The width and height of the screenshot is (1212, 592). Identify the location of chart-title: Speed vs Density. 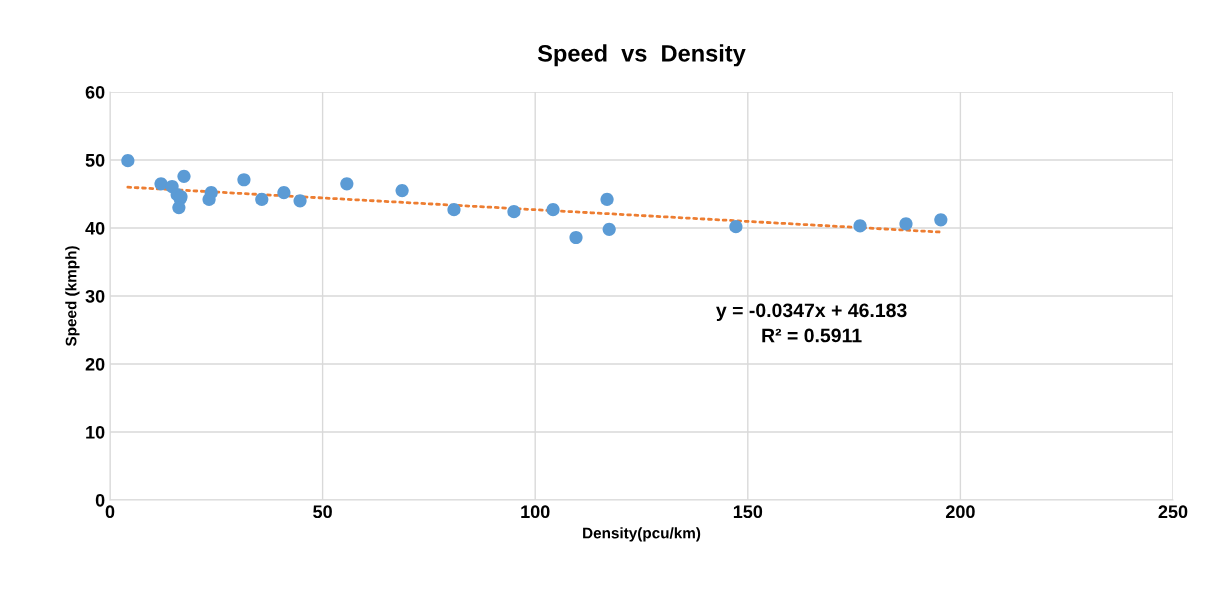
(641, 55).